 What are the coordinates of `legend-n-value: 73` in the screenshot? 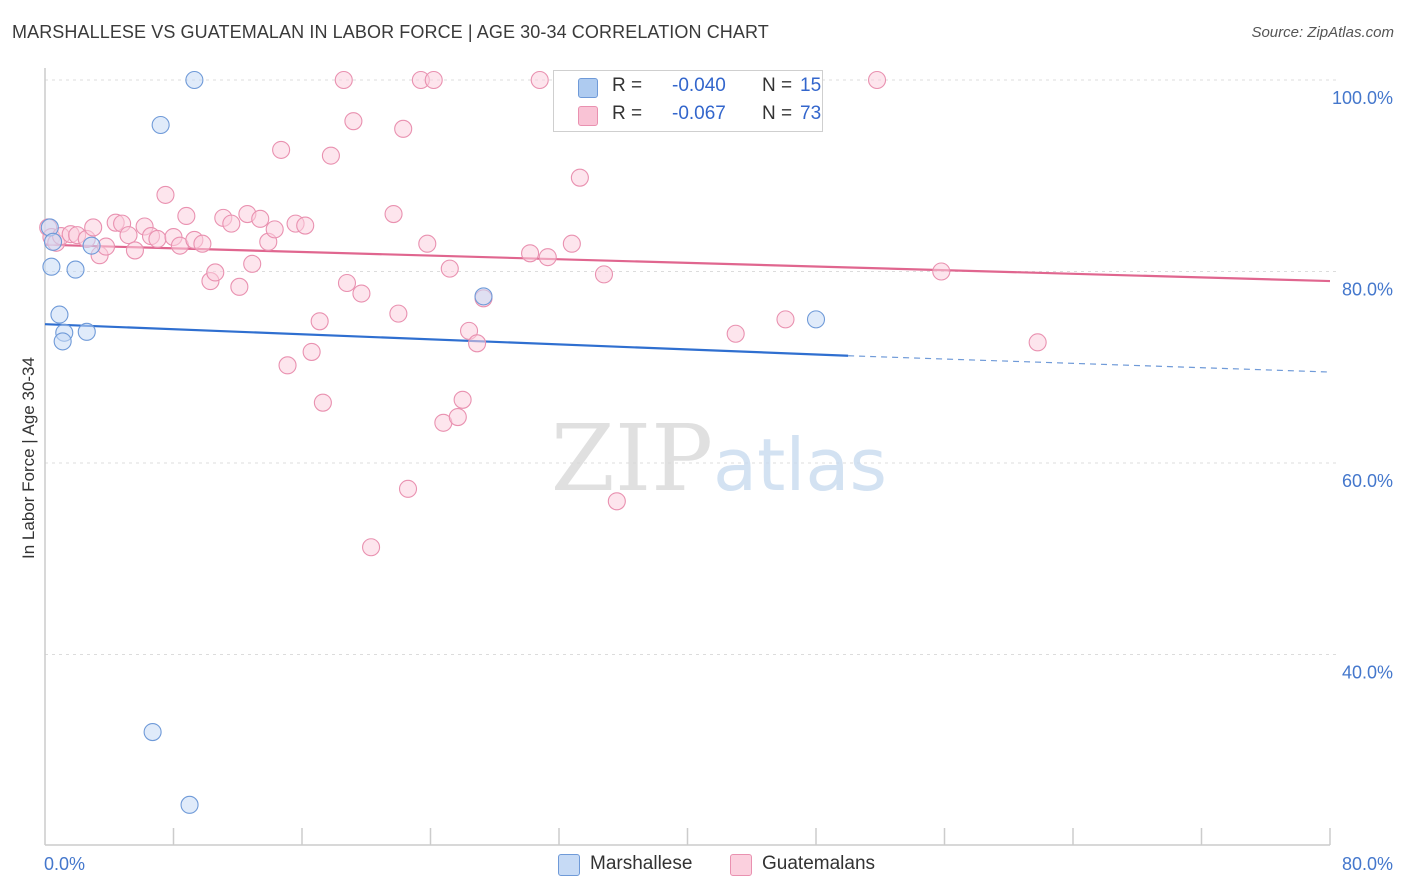 It's located at (811, 113).